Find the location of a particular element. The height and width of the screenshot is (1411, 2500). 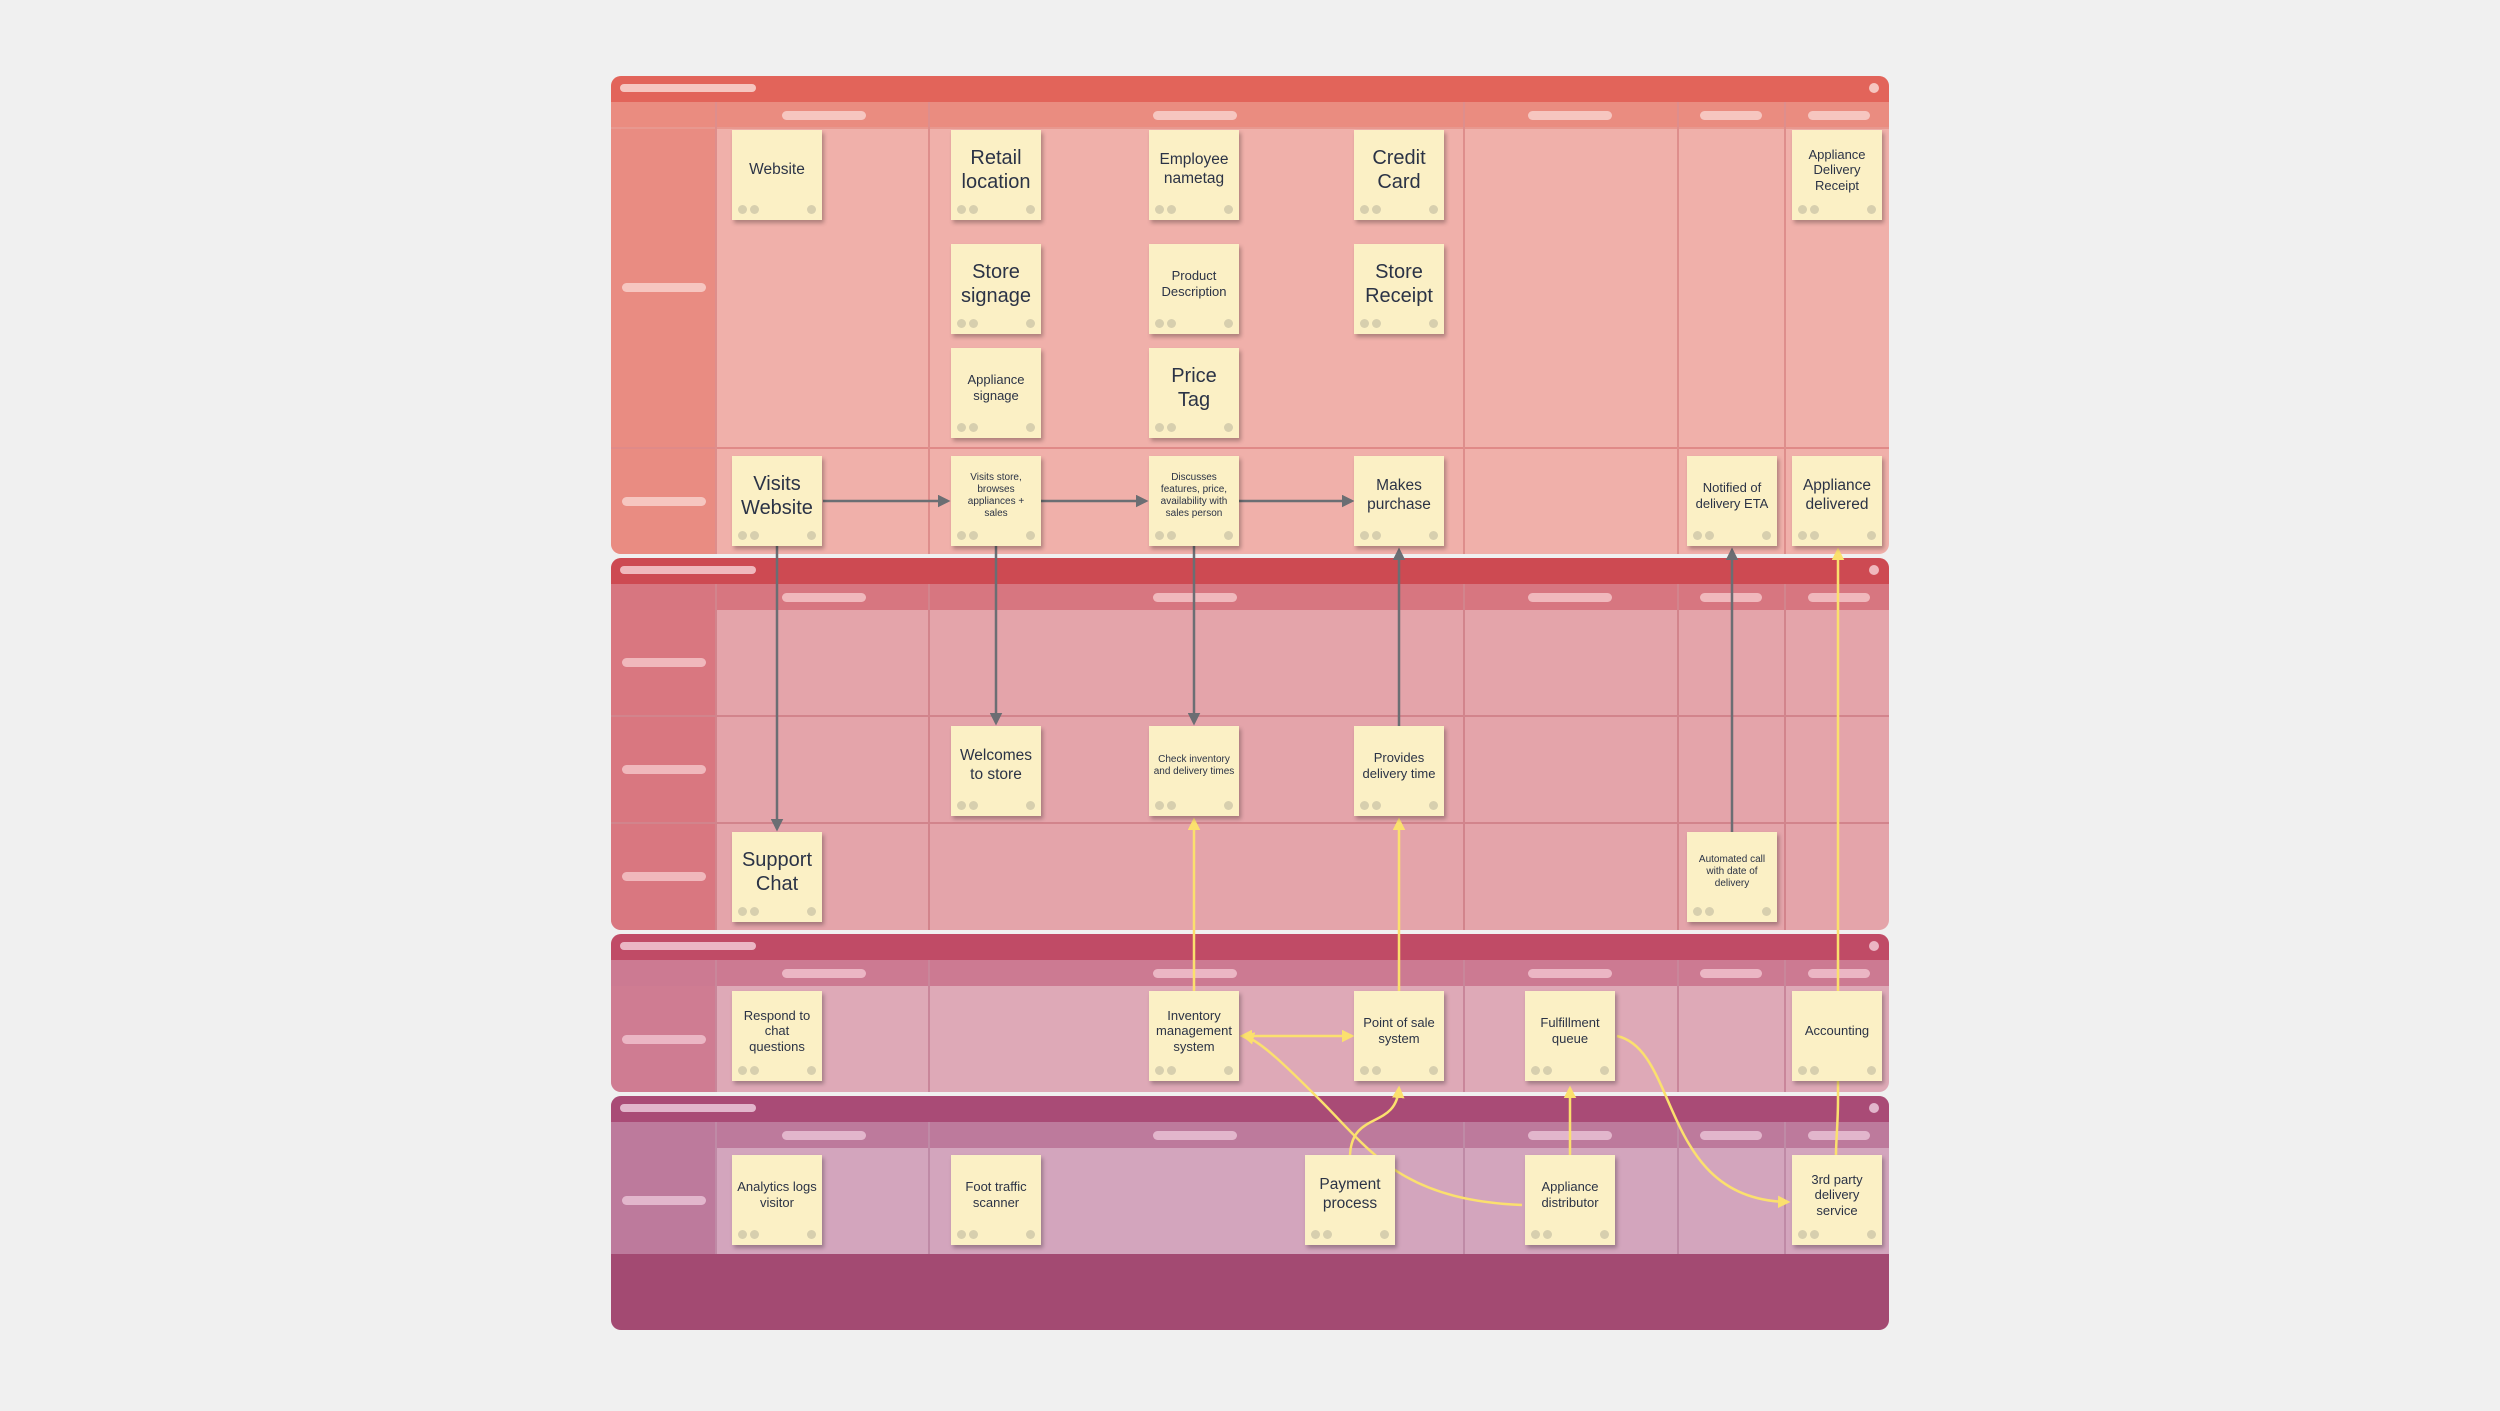

sticky-store-receipt: Store Receipt is located at coordinates (1399, 289).